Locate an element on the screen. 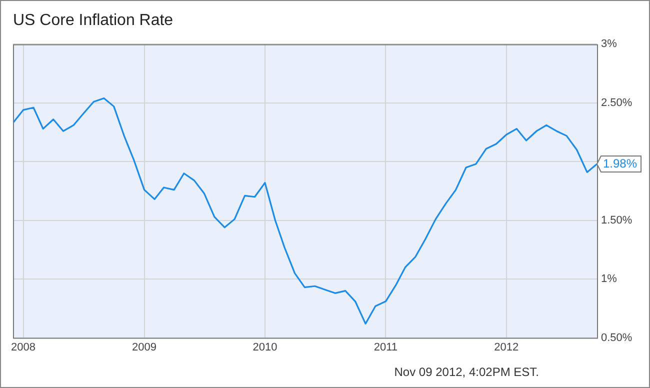 The width and height of the screenshot is (650, 388). x-tick-label: 2012 is located at coordinates (506, 347).